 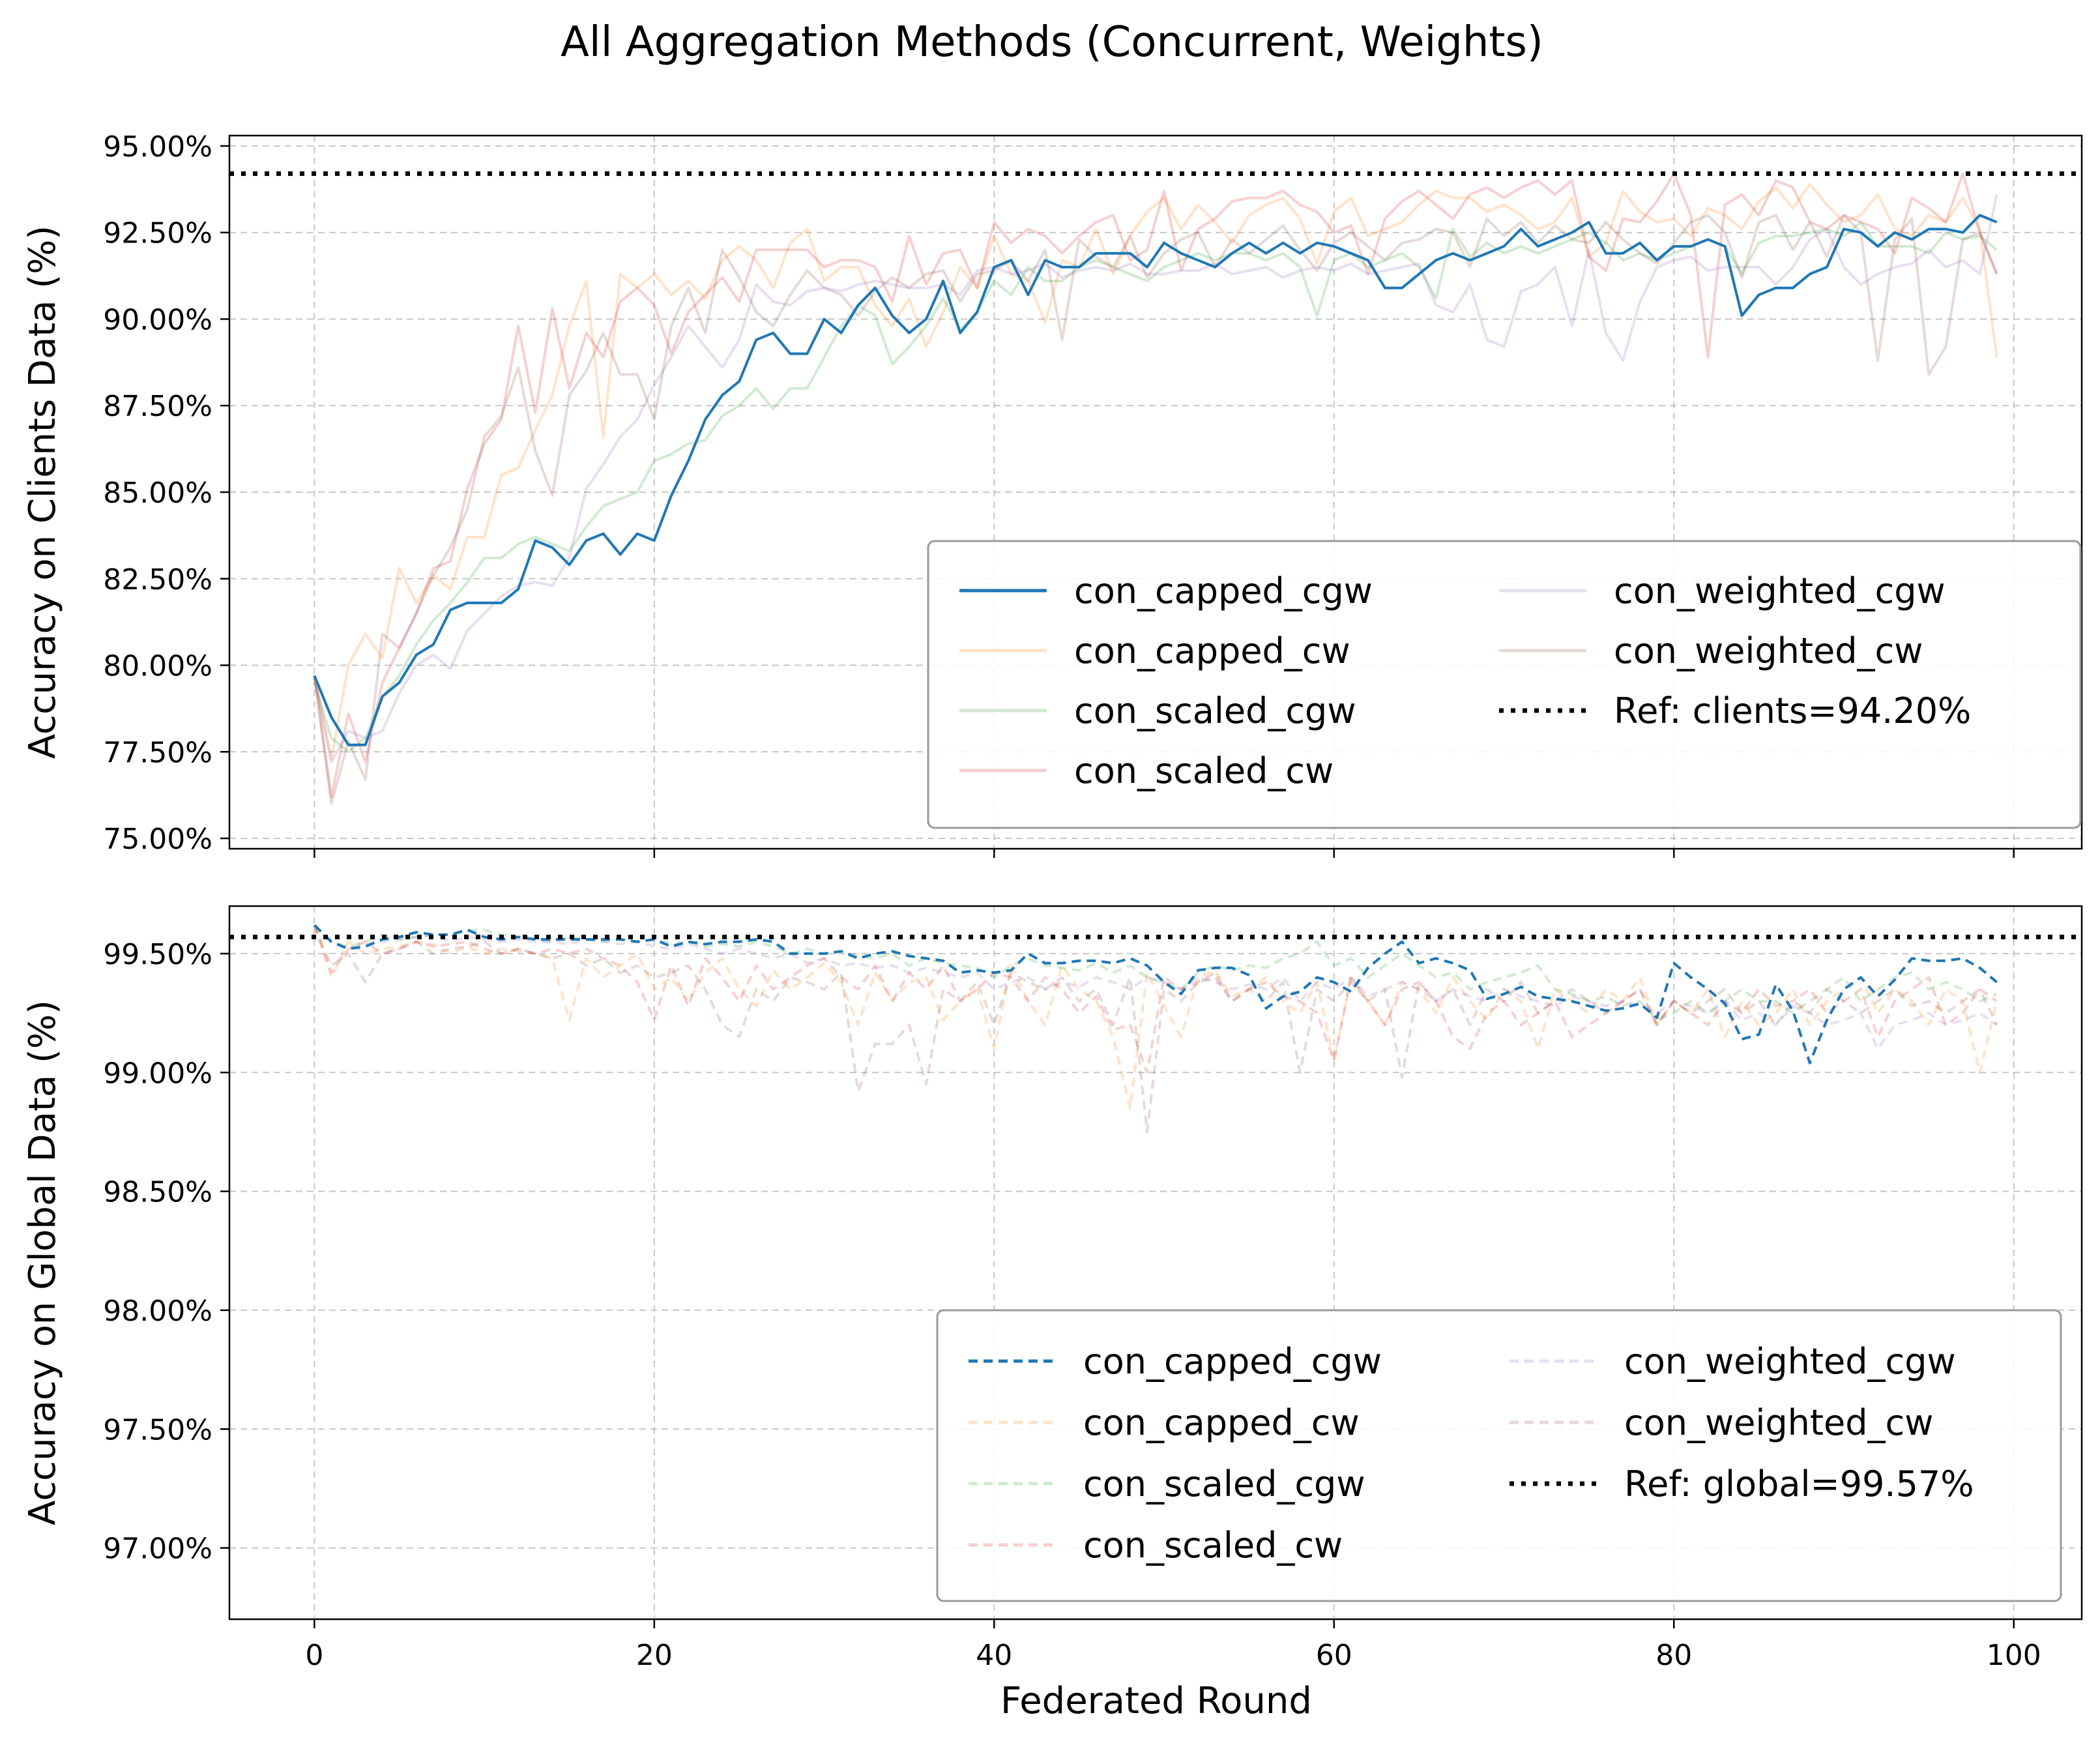 What do you see at coordinates (157, 233) in the screenshot?
I see `y-tick-label: 92.50%` at bounding box center [157, 233].